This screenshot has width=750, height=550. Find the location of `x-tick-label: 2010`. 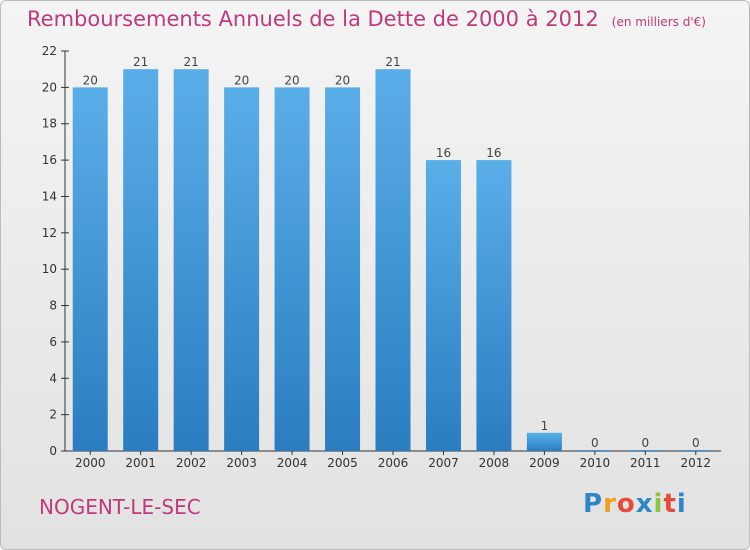

x-tick-label: 2010 is located at coordinates (595, 463).